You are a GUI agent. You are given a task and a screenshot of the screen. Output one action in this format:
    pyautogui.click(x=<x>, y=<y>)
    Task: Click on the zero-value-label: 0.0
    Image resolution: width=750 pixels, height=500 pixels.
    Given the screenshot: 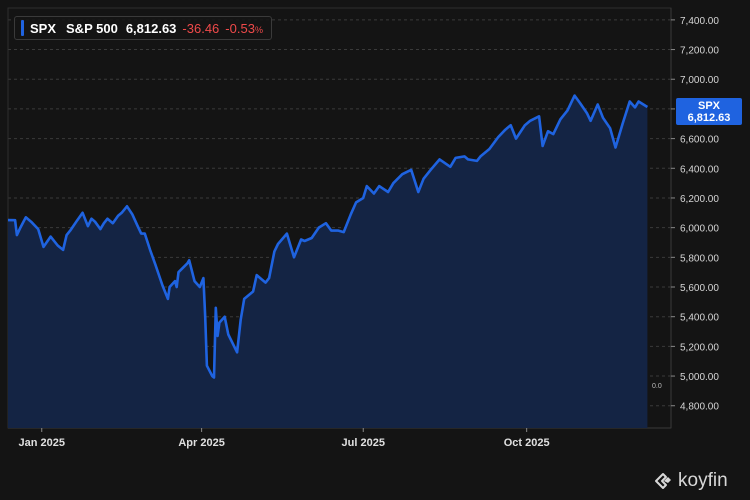 What is the action you would take?
    pyautogui.click(x=657, y=386)
    